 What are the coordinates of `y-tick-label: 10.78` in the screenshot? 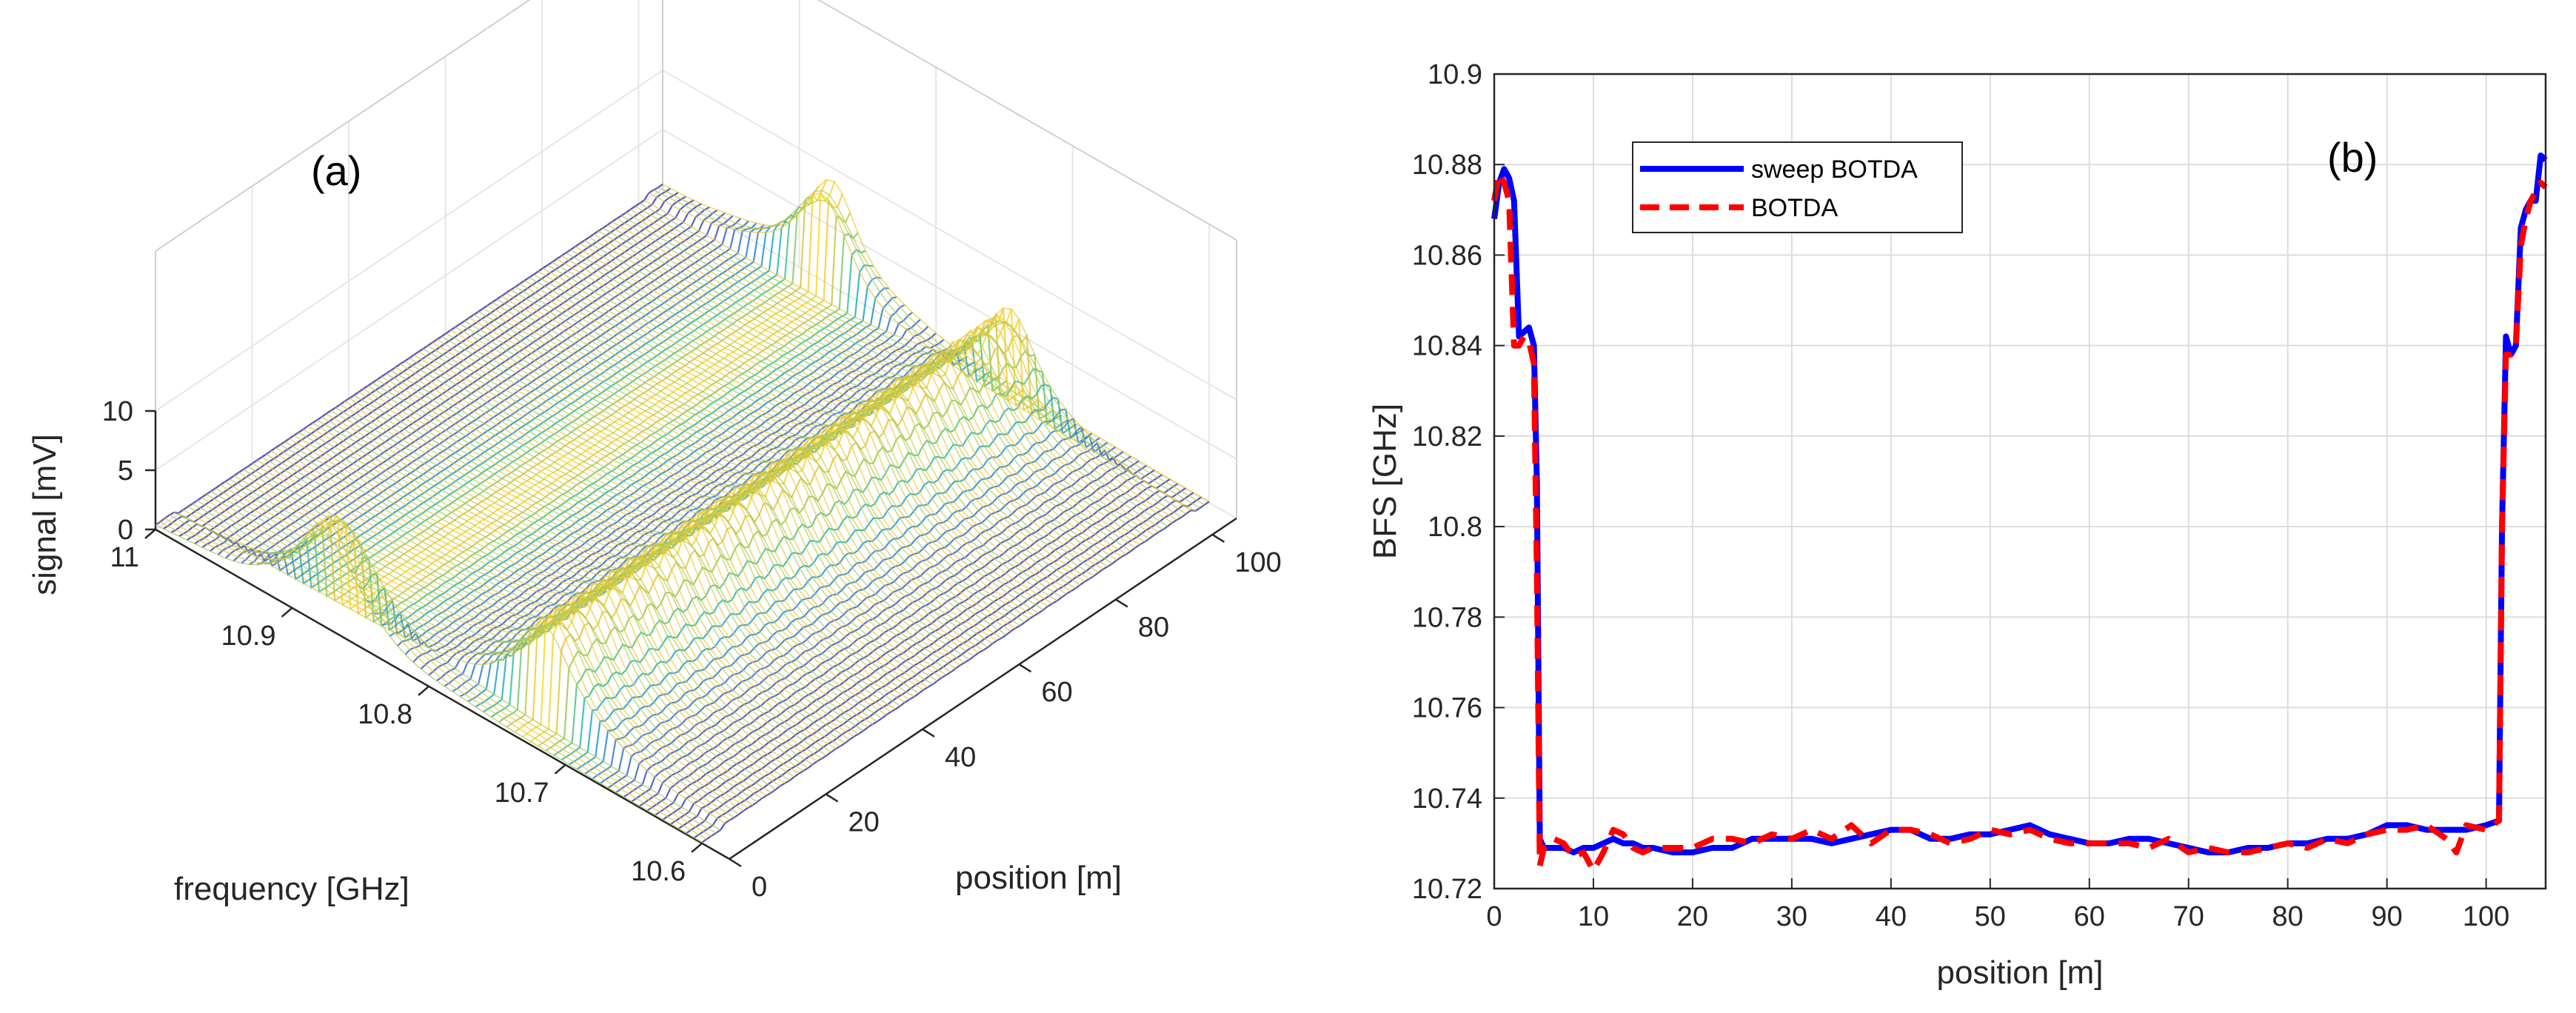 It's located at (1447, 617).